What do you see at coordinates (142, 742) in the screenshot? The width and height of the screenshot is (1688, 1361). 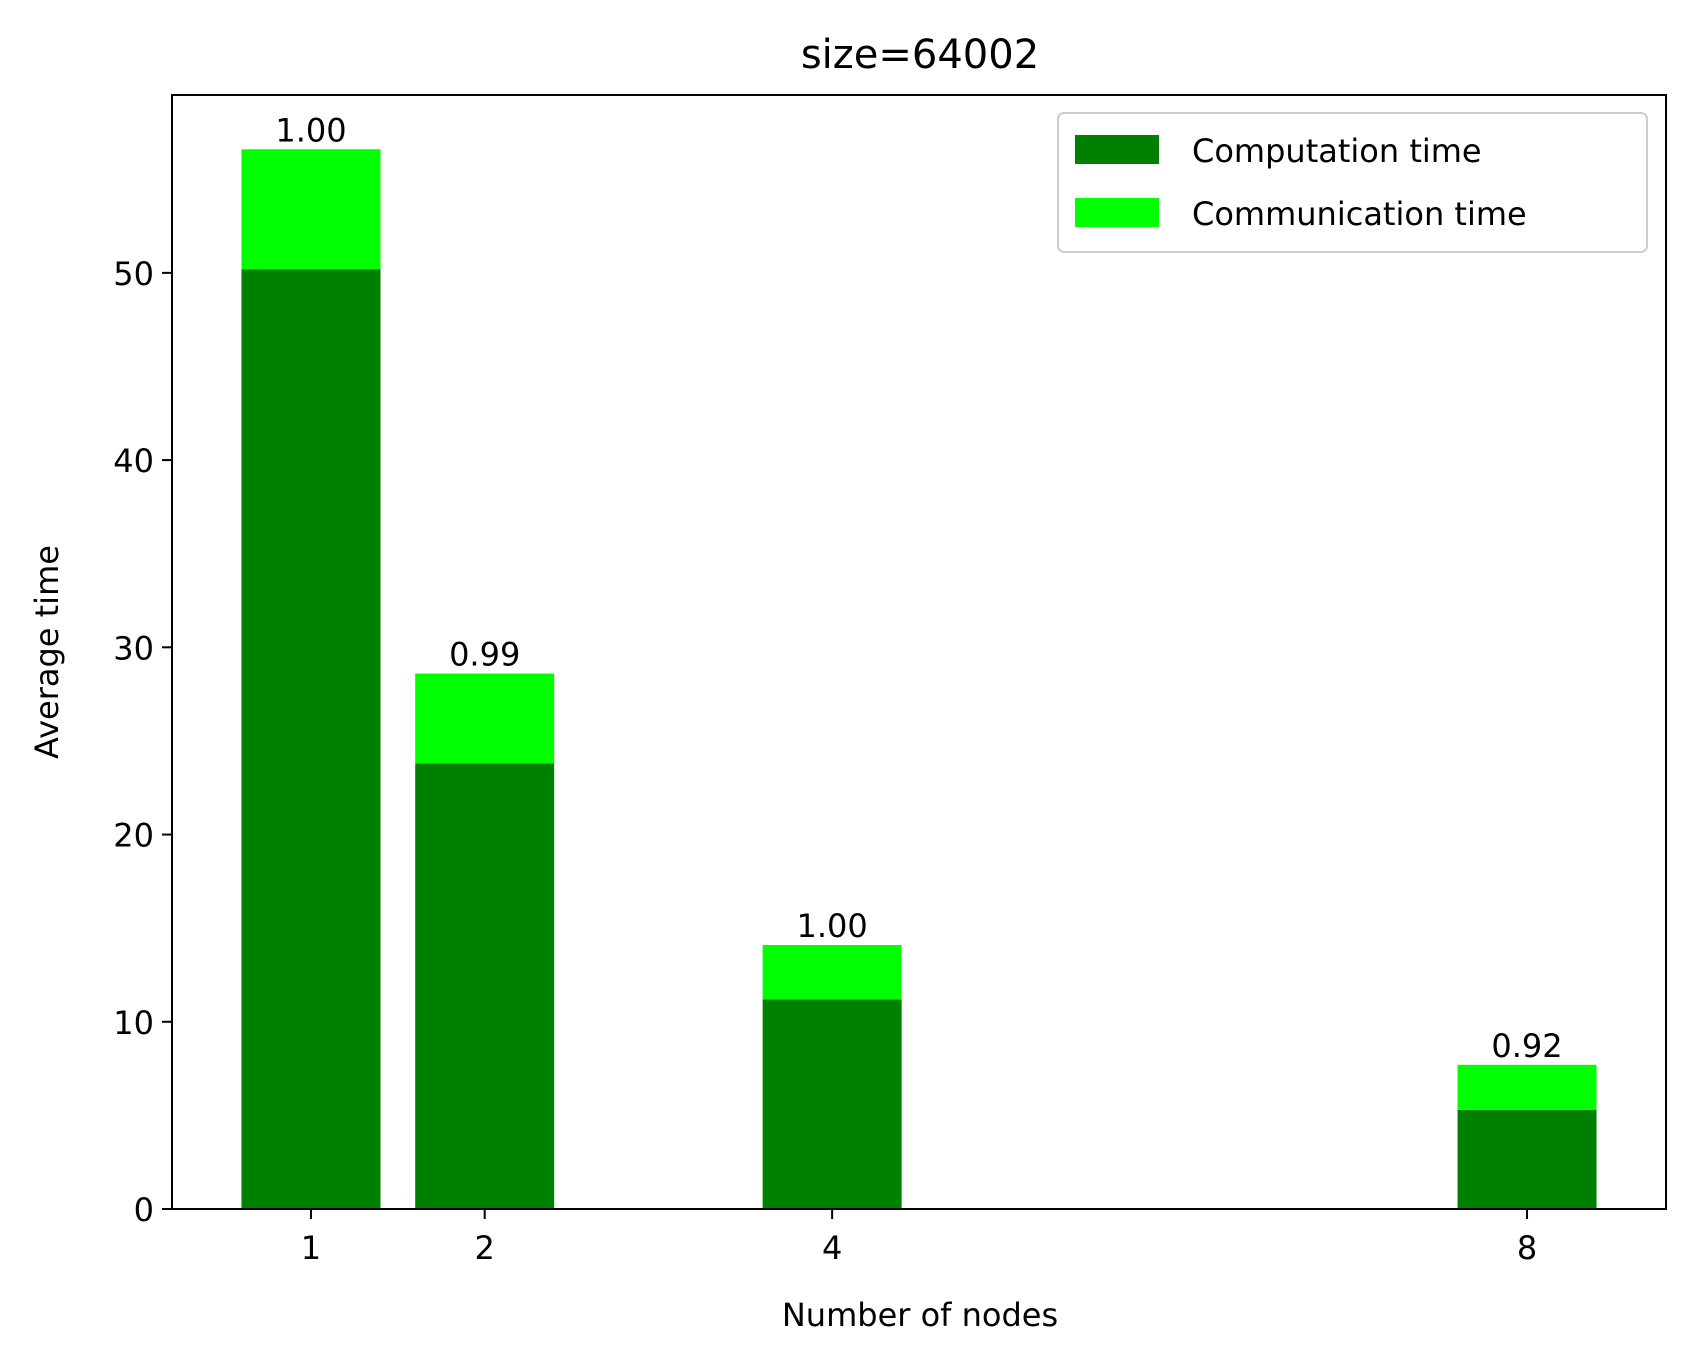 I see `y-axis: 0 10 20 30 40 50` at bounding box center [142, 742].